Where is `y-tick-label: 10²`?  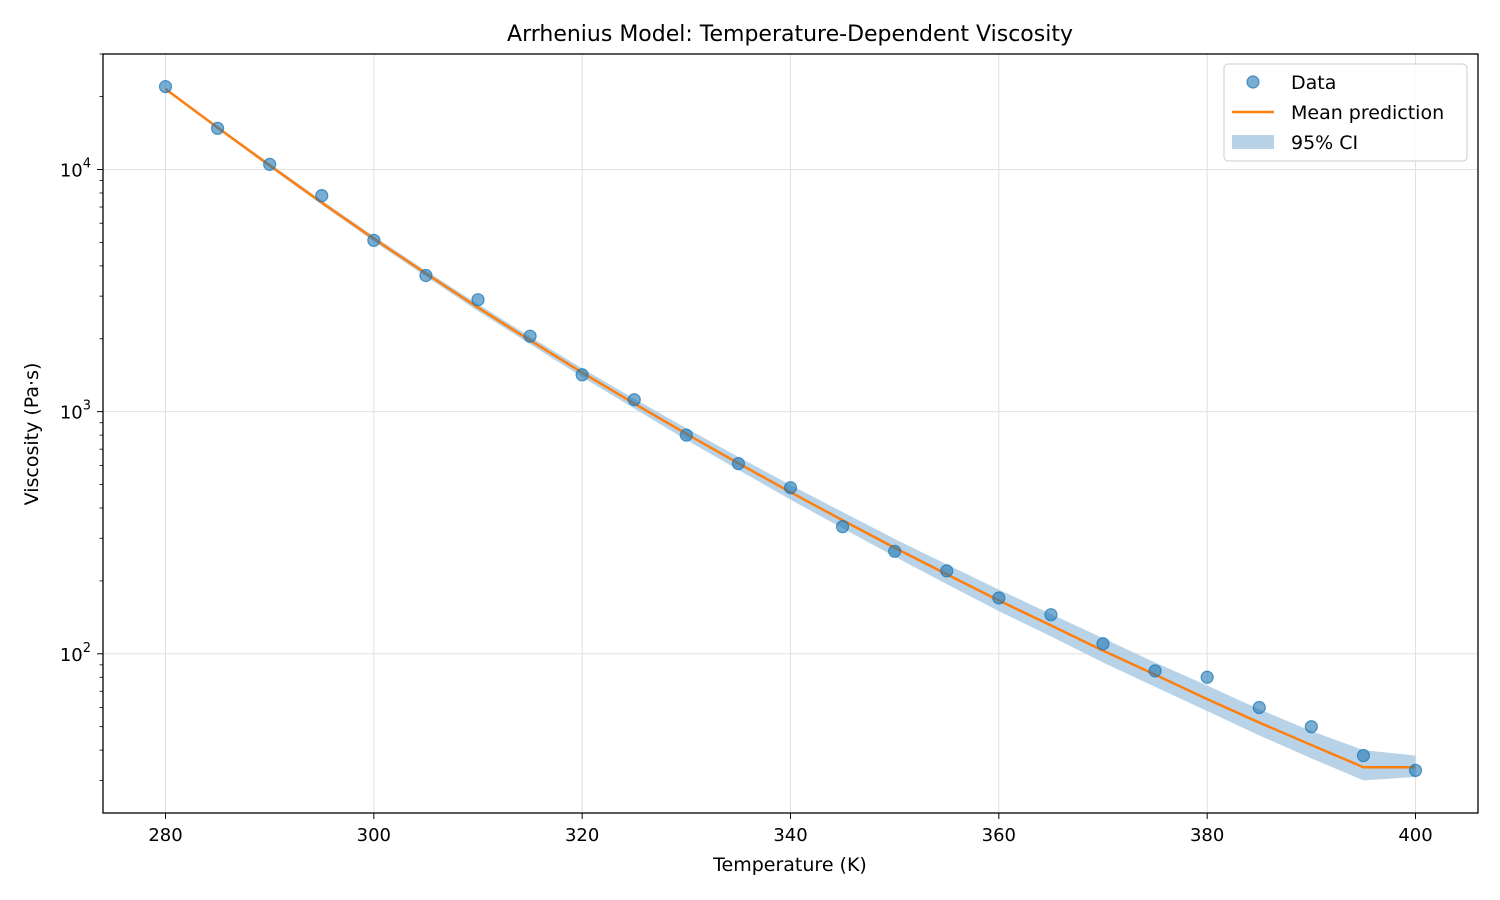
y-tick-label: 10² is located at coordinates (75, 653).